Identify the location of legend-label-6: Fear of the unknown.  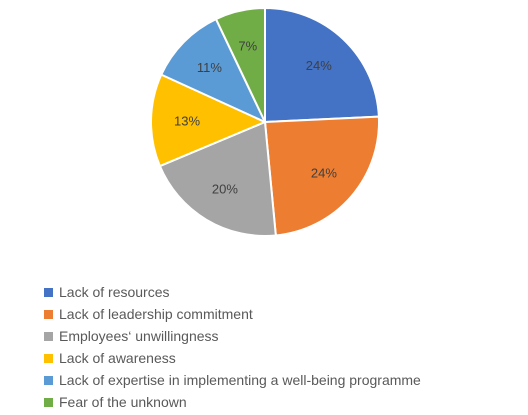
(123, 402).